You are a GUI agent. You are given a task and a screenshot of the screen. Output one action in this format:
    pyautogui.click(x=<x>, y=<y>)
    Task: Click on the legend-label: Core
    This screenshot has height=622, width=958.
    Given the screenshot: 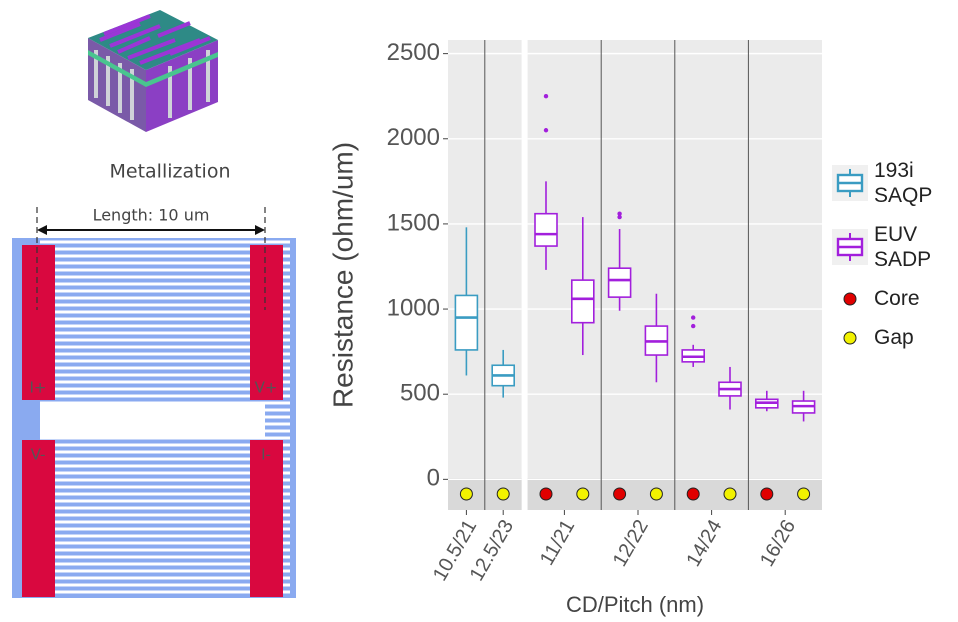 What is the action you would take?
    pyautogui.click(x=897, y=298)
    